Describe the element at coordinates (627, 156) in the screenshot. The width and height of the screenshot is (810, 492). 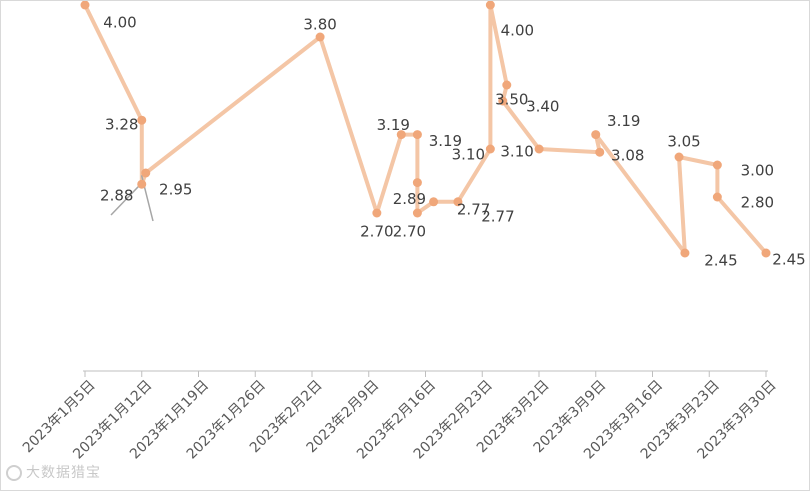
I see `data-label: 3.08` at that location.